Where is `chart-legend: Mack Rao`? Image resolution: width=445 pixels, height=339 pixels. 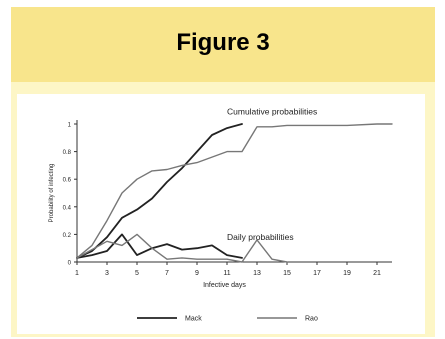 chart-legend: Mack Rao is located at coordinates (227, 319).